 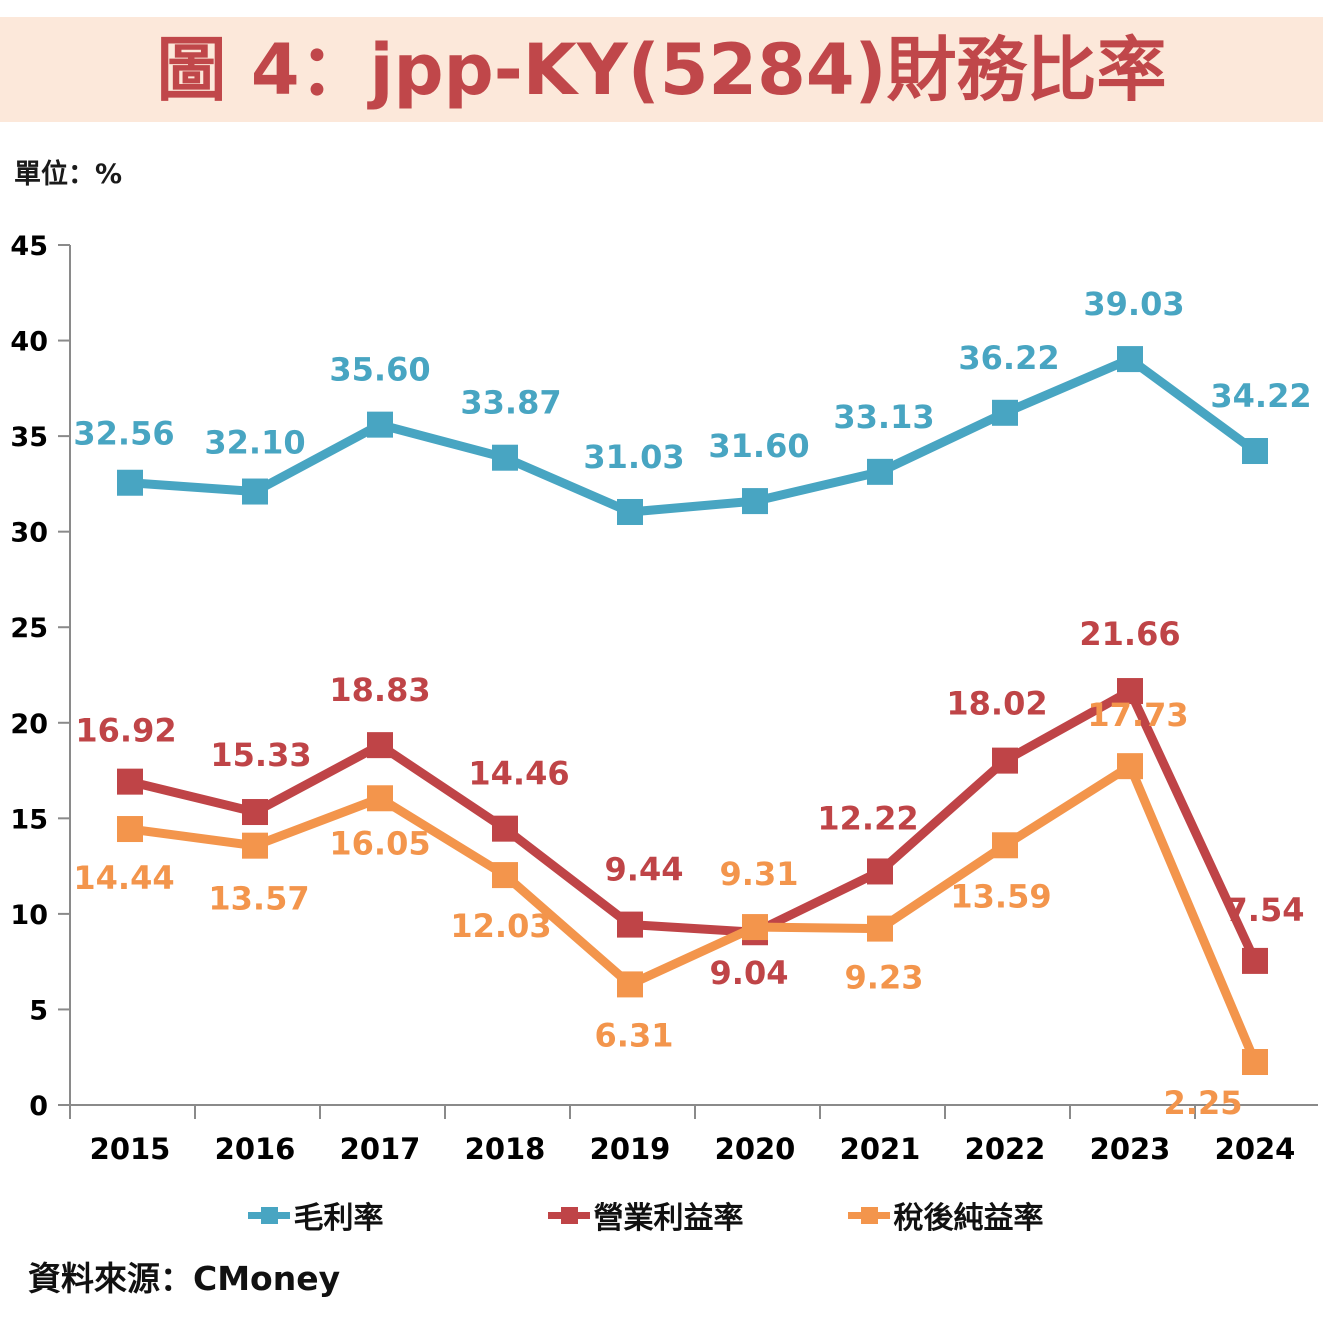 What do you see at coordinates (1255, 1149) in the screenshot?
I see `x-tick-label: 2024` at bounding box center [1255, 1149].